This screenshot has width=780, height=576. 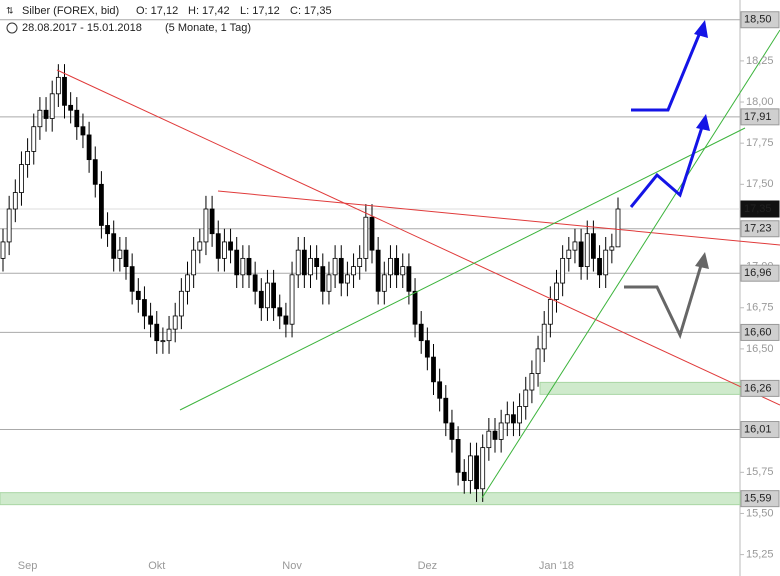 What do you see at coordinates (556, 566) in the screenshot?
I see `x-tick-label: Jan '18` at bounding box center [556, 566].